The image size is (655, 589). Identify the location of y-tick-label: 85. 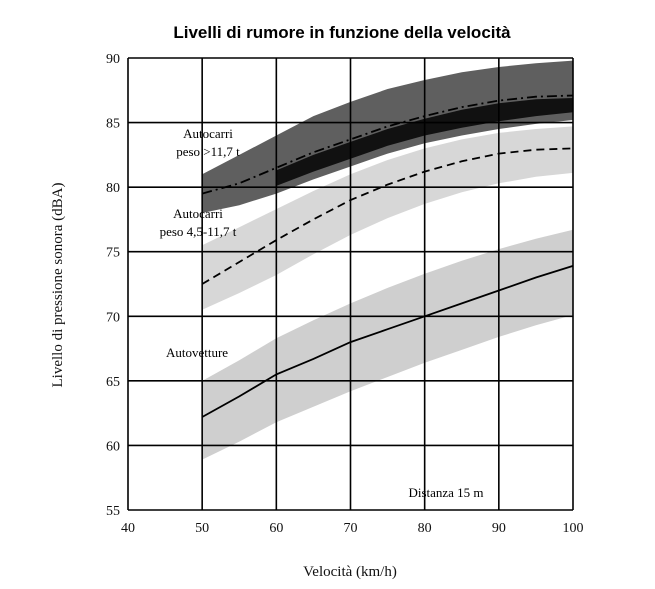
(113, 124).